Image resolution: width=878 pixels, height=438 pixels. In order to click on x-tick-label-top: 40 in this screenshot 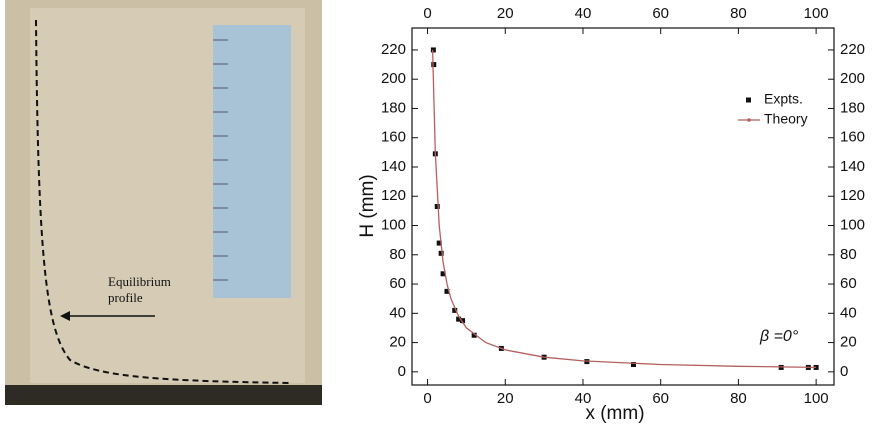, I will do `click(583, 13)`.